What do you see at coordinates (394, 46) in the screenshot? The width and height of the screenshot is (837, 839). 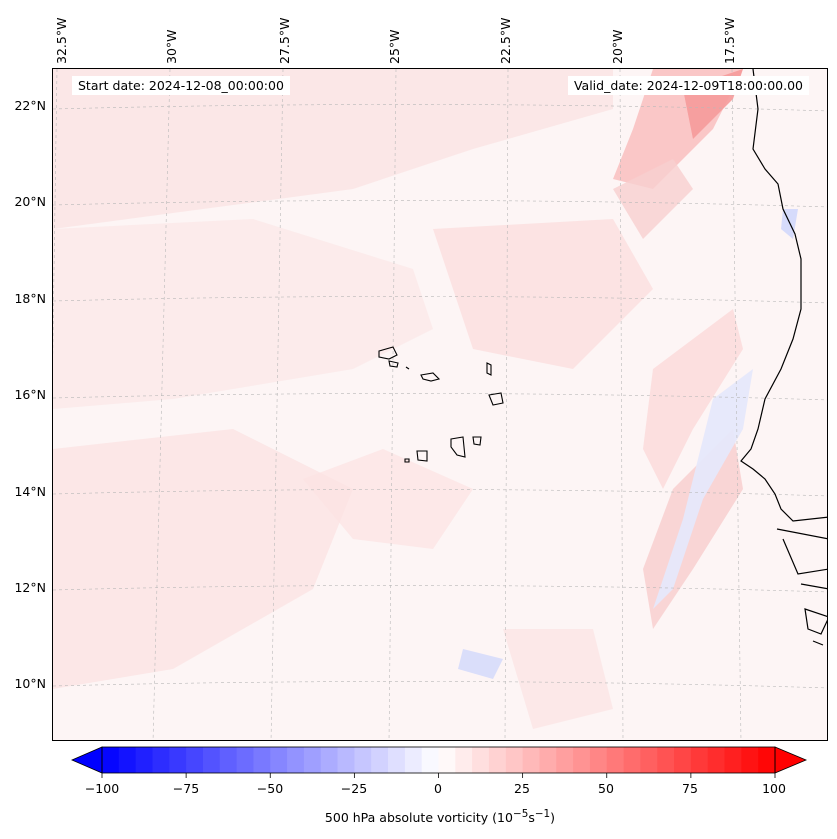 I see `lon-label: 25°W` at bounding box center [394, 46].